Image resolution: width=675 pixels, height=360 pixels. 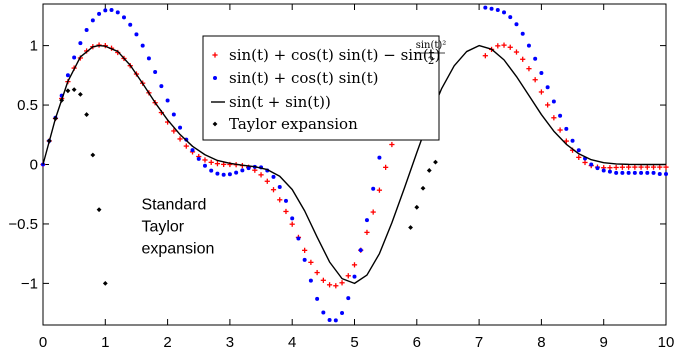 I want to click on legend-label: sin(t) + cos(t) sin(t) − sin(t), so click(x=335, y=55).